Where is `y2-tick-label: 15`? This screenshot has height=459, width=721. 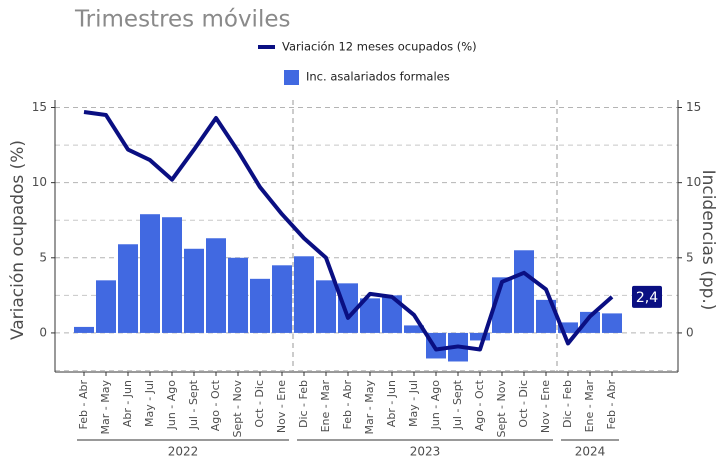
y2-tick-label: 15 is located at coordinates (693, 107).